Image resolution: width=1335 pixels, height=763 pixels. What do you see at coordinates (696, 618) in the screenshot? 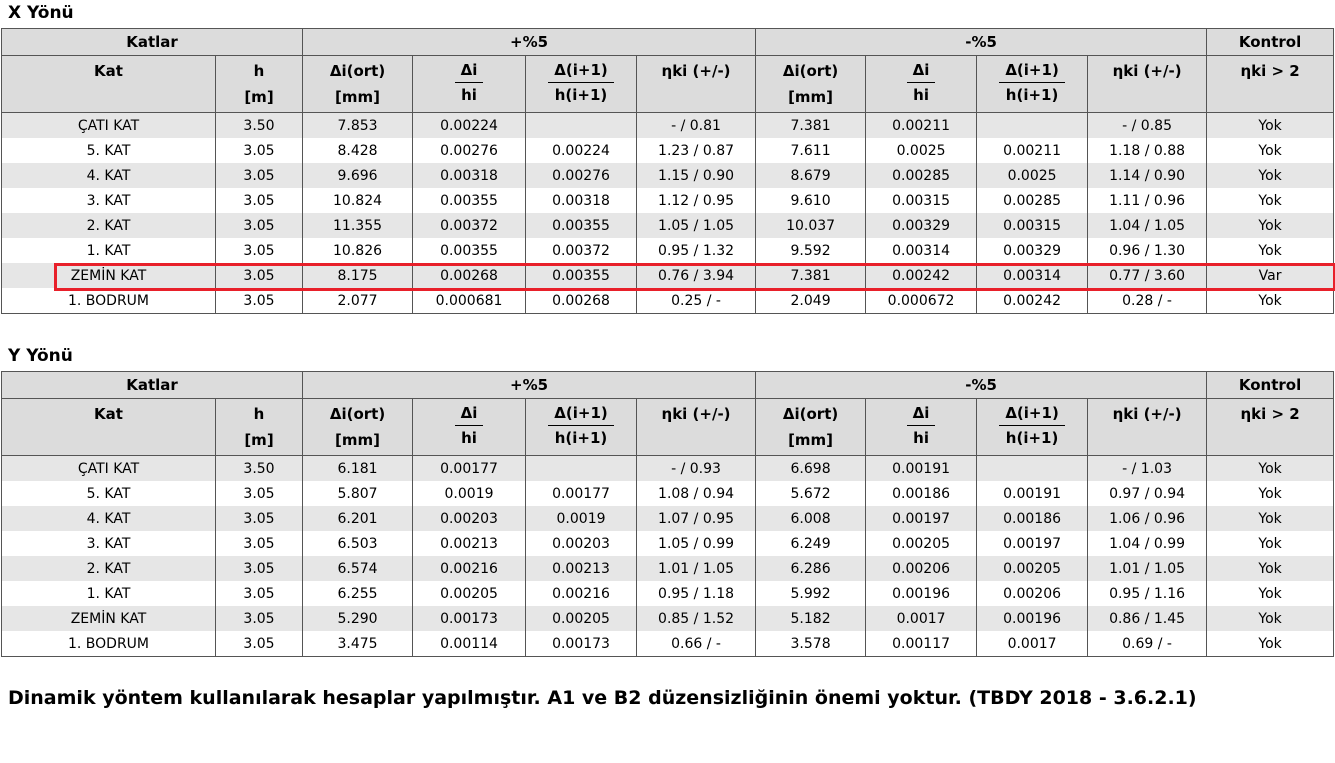
I see `cell-eta-plus: 0.85 / 1.52` at bounding box center [696, 618].